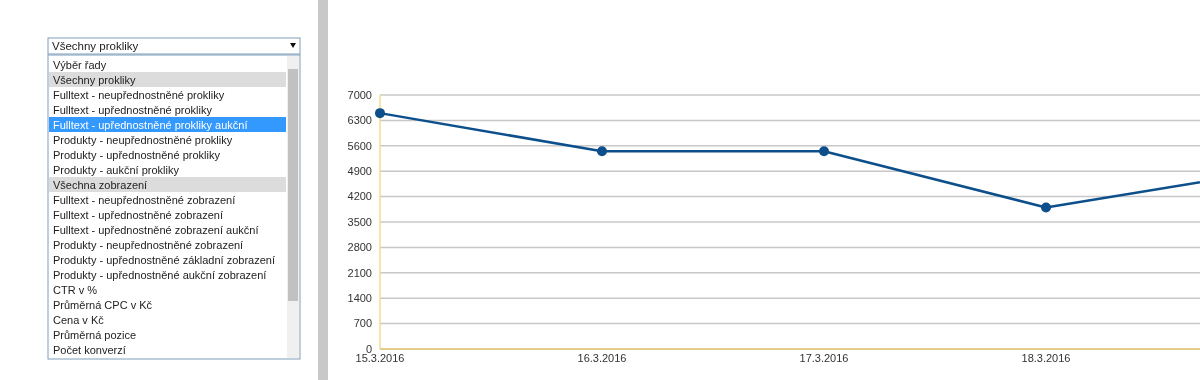 Image resolution: width=1200 pixels, height=380 pixels. Describe the element at coordinates (79, 319) in the screenshot. I see `text: Cena v Kč` at that location.